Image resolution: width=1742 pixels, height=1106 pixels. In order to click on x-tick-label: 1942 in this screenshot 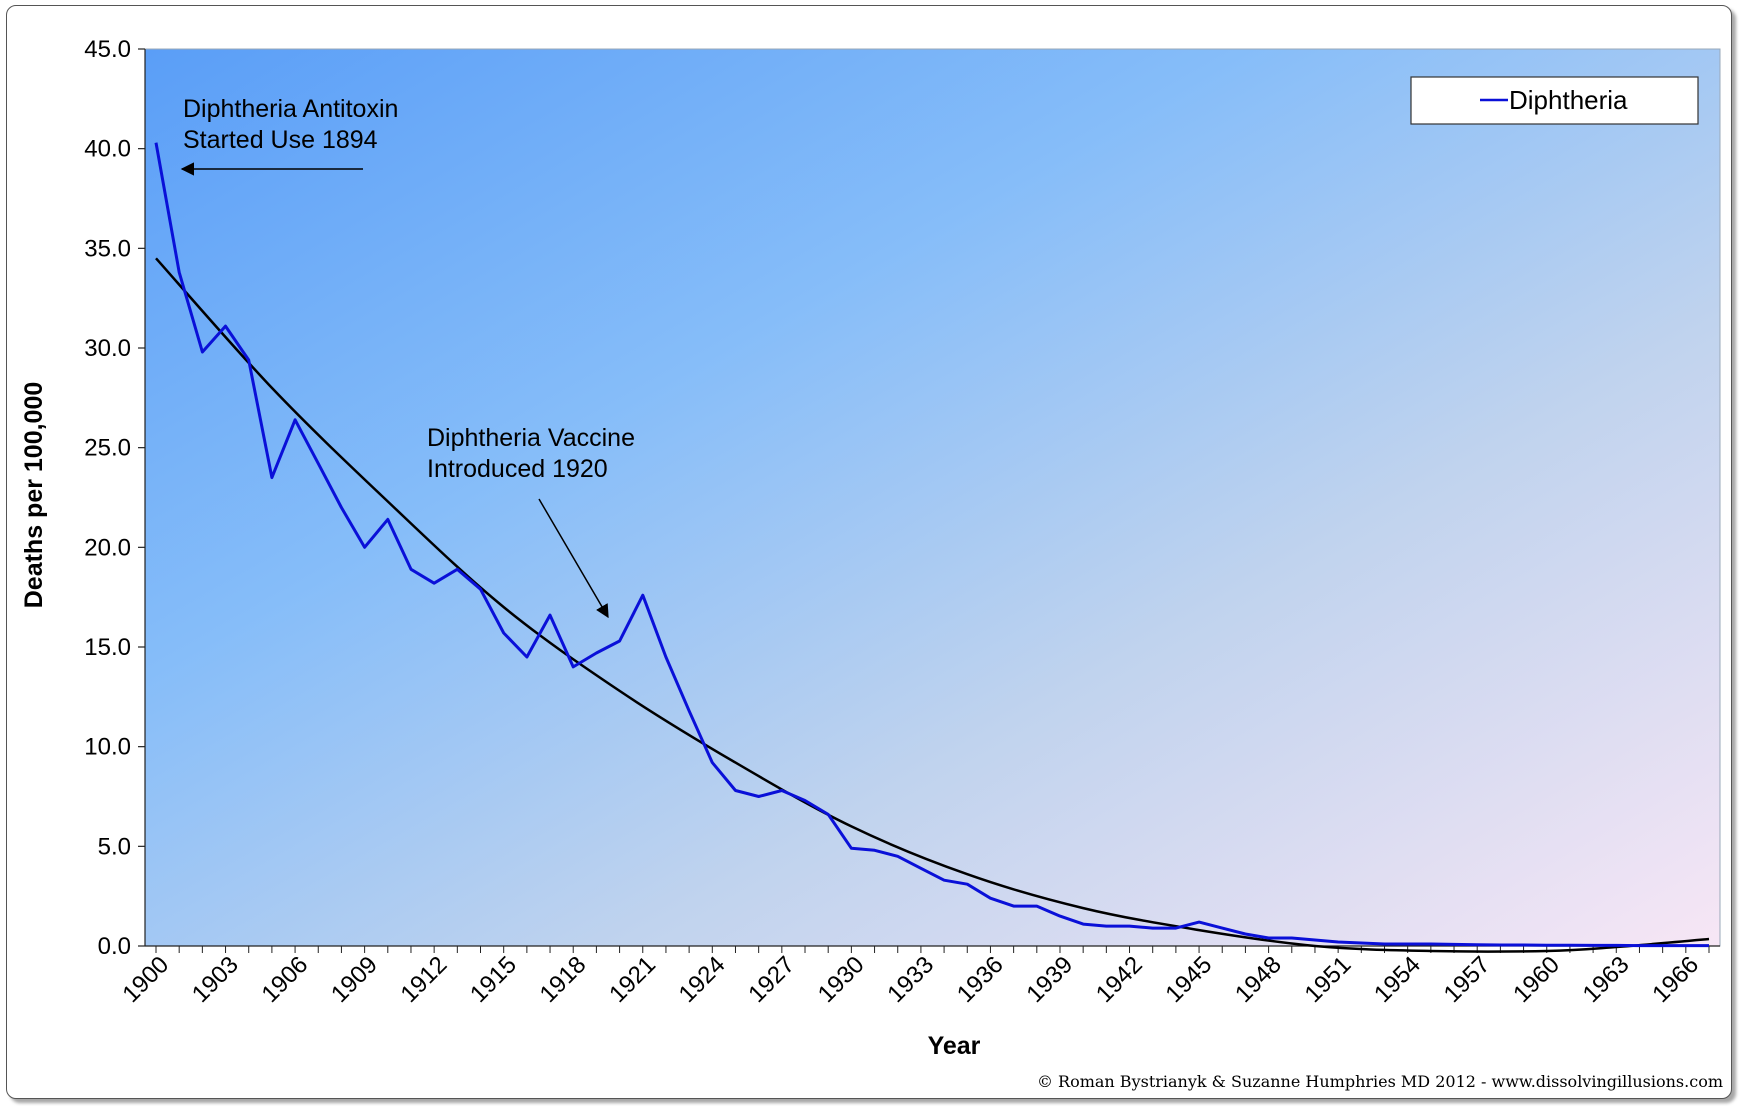, I will do `click(1119, 979)`.